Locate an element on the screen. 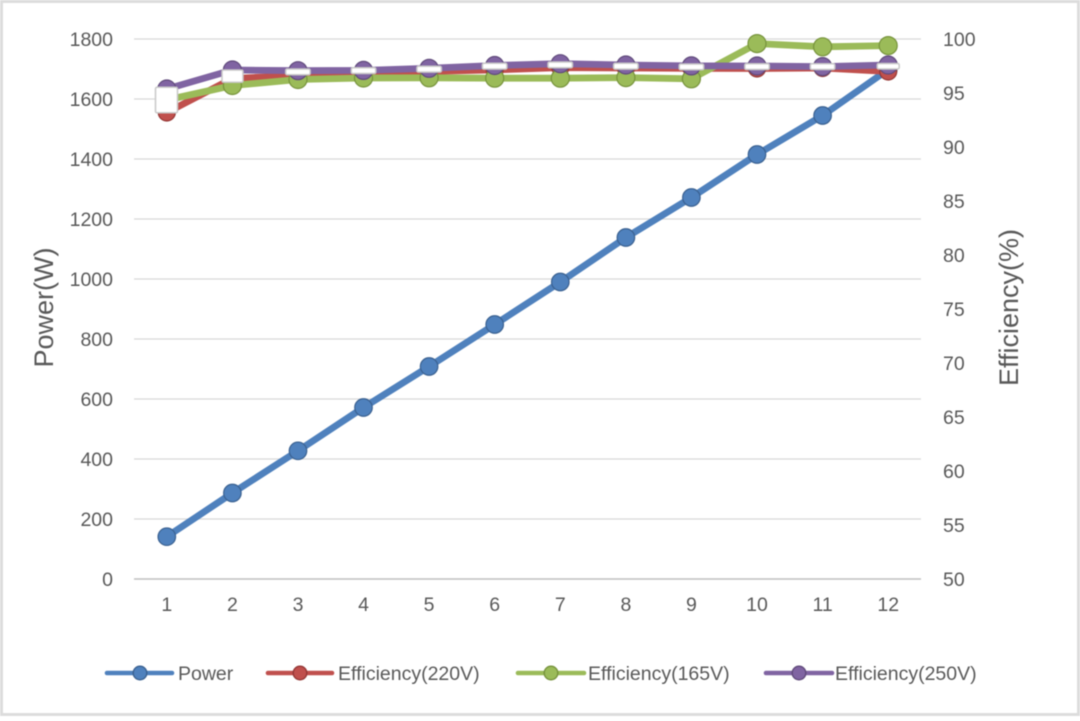  svg-text: 600 is located at coordinates (96, 400).